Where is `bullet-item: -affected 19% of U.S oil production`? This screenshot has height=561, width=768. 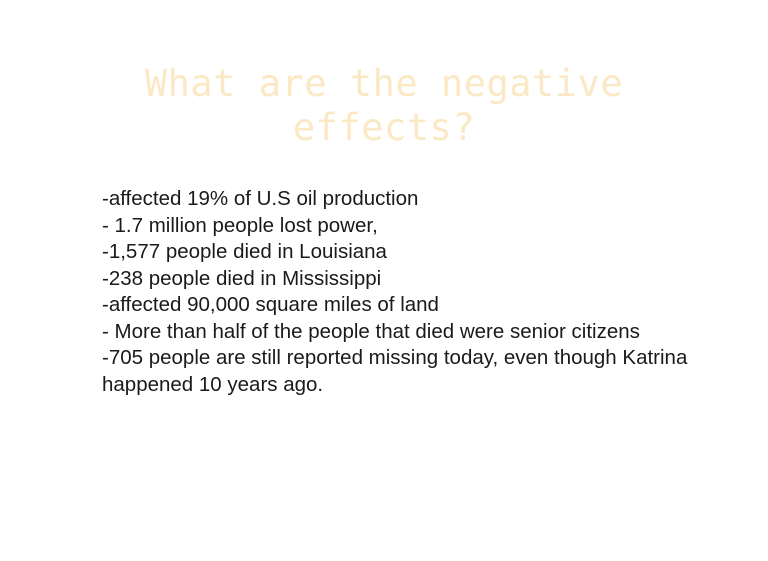 bullet-item: -affected 19% of U.S oil production is located at coordinates (260, 198).